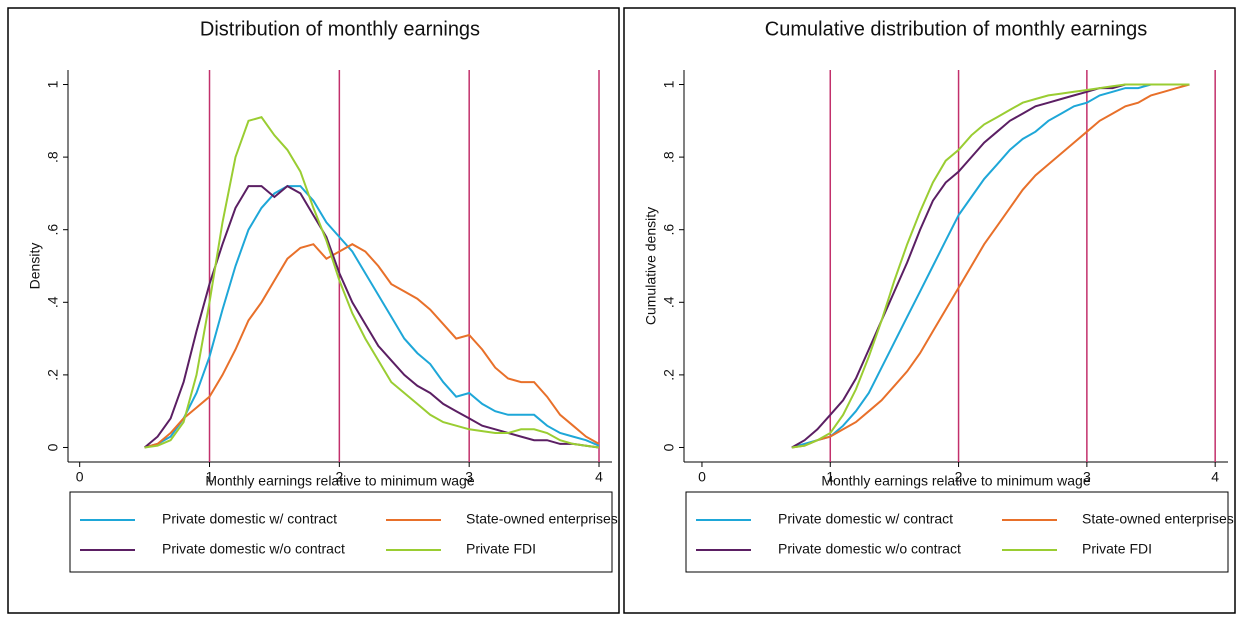 The height and width of the screenshot is (622, 1244). What do you see at coordinates (372, 346) in the screenshot?
I see `series-line` at bounding box center [372, 346].